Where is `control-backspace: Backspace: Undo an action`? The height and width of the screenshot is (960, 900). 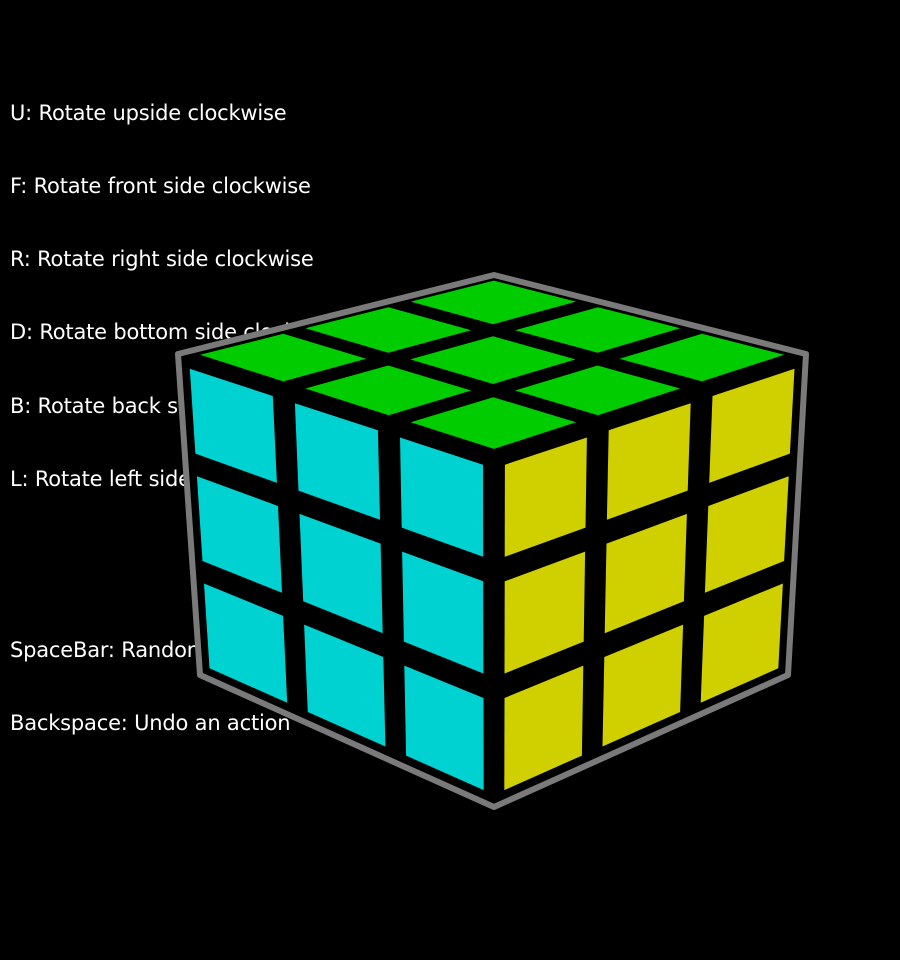
control-backspace: Backspace: Undo an action is located at coordinates (150, 722).